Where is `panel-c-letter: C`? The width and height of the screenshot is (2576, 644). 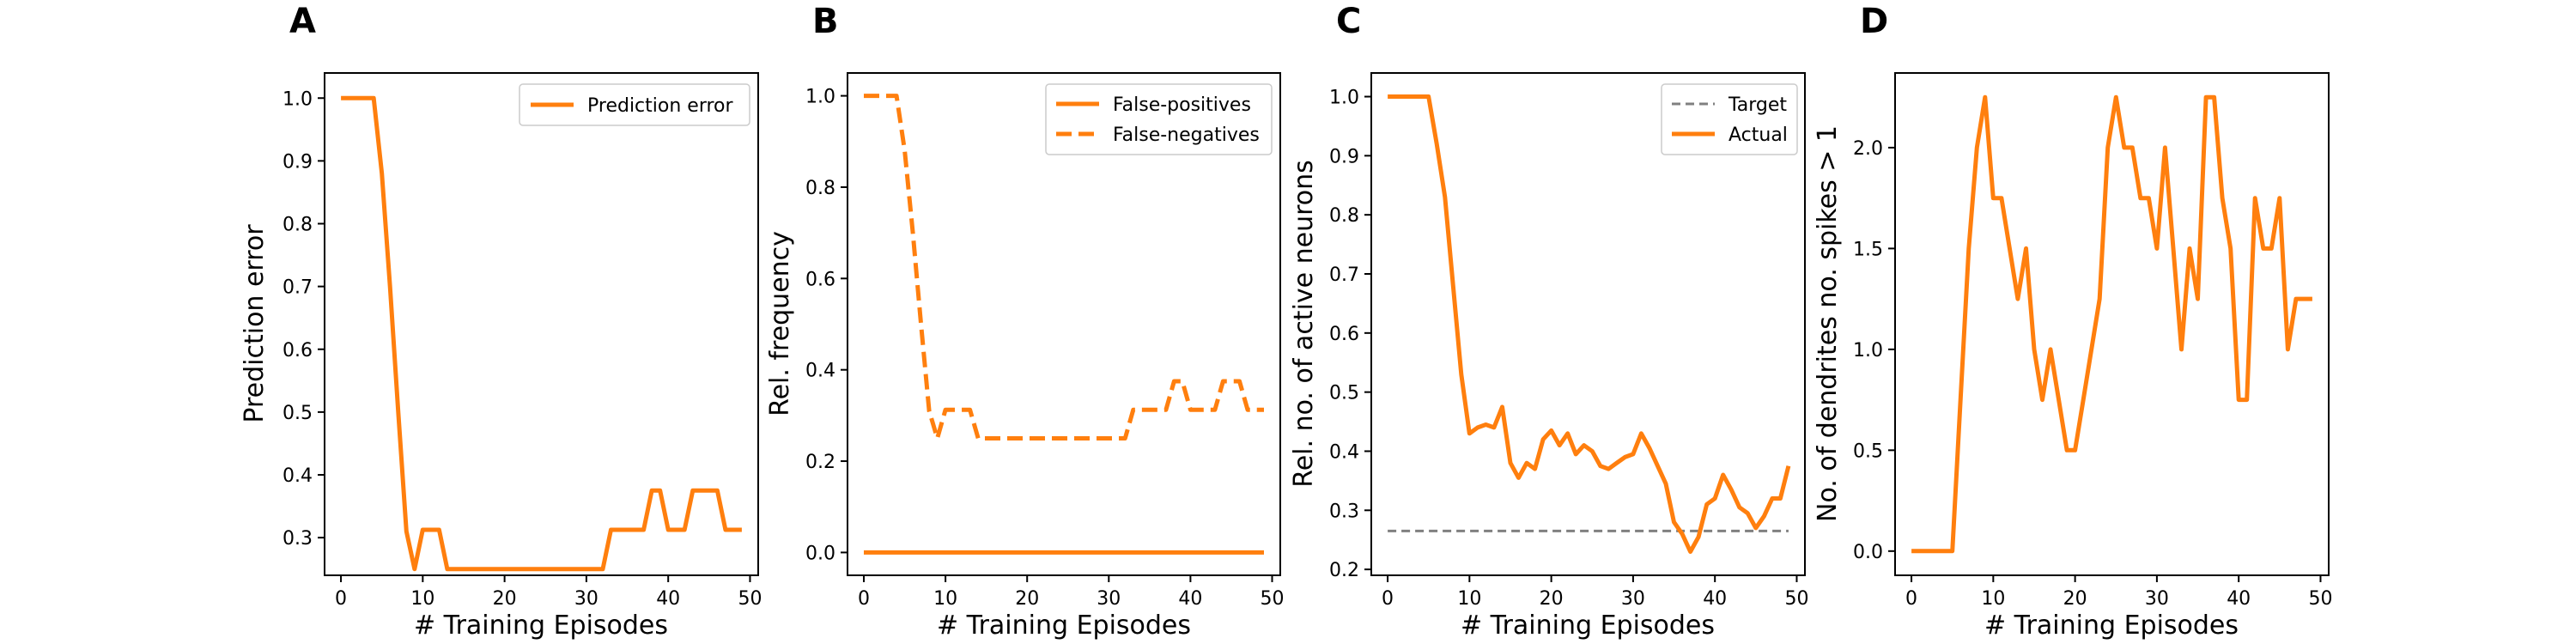
panel-c-letter: C is located at coordinates (1349, 21).